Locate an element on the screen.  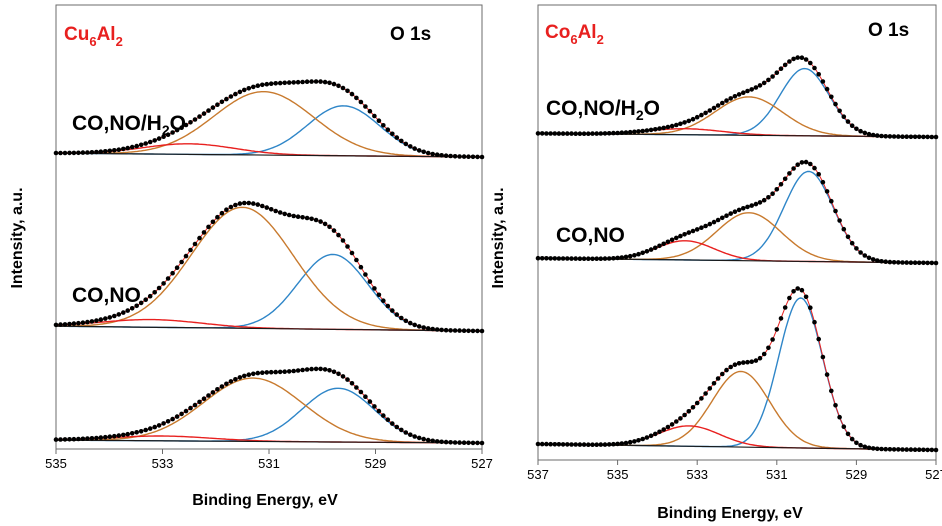
o-lattice-component is located at coordinates (737, 374).